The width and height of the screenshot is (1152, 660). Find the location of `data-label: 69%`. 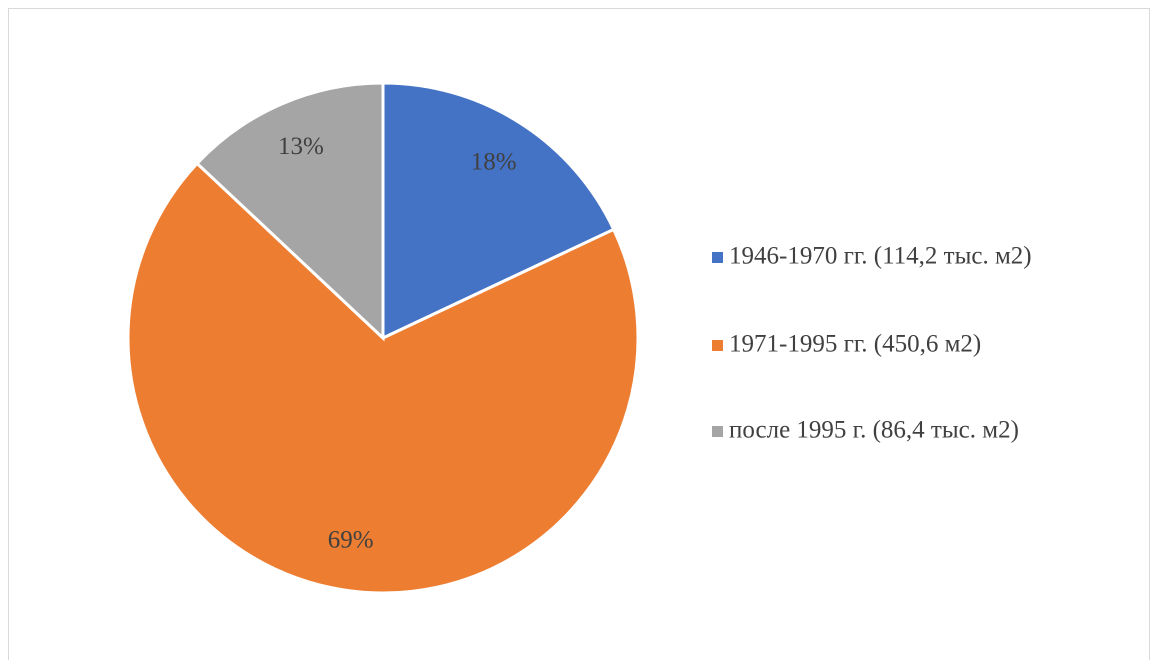

data-label: 69% is located at coordinates (351, 540).